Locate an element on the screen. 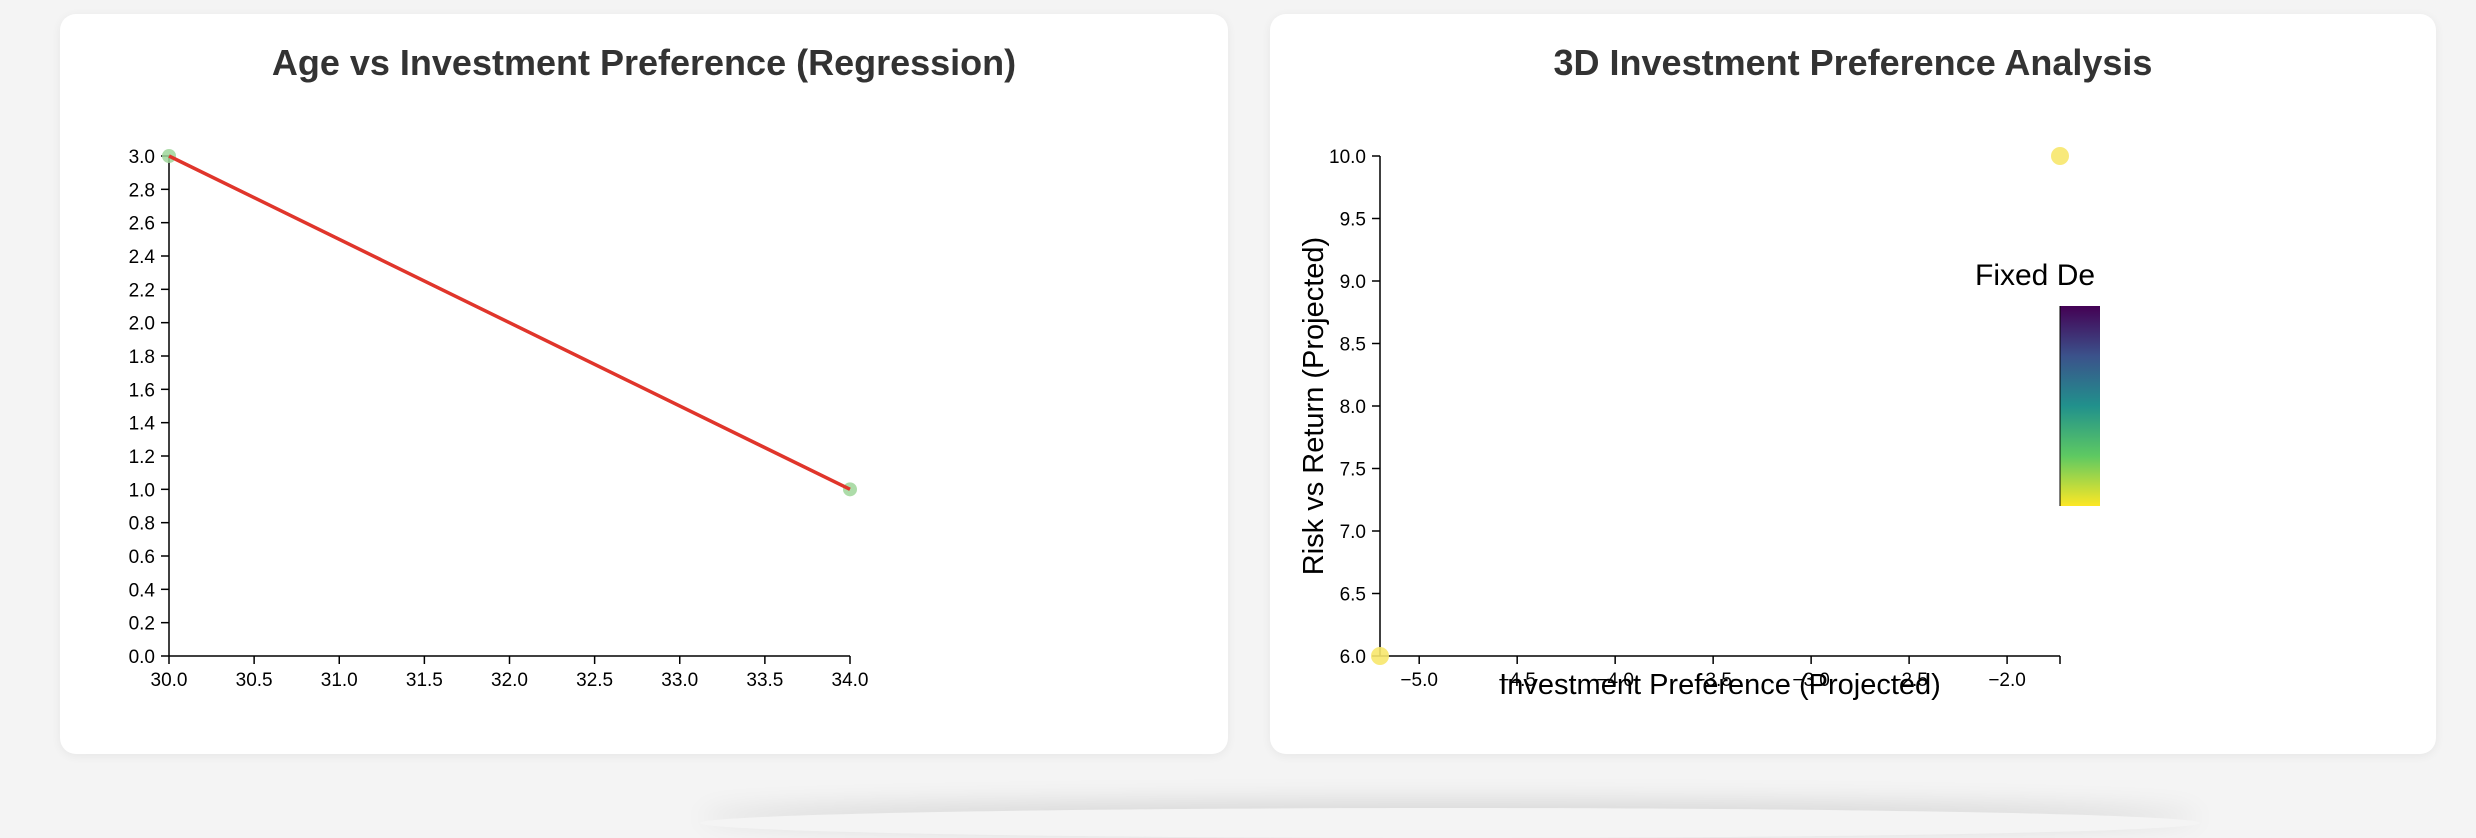  x-tick: 33.0 is located at coordinates (679, 673).